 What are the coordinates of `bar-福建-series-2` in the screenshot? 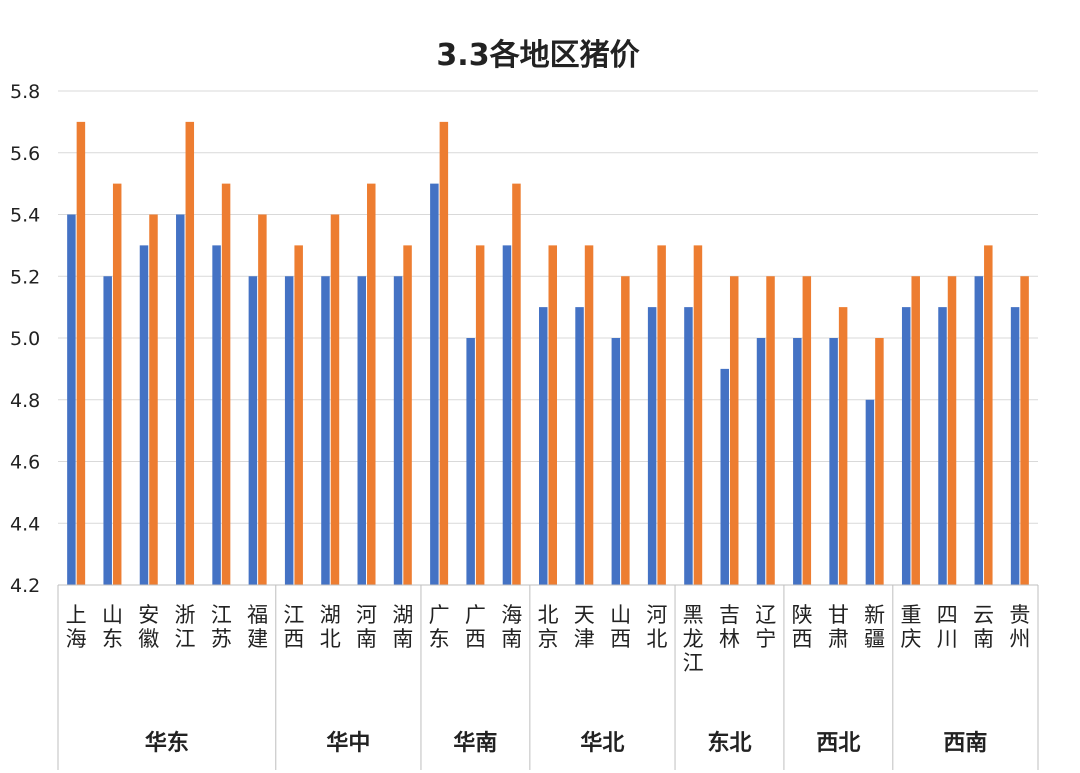 It's located at (262, 399).